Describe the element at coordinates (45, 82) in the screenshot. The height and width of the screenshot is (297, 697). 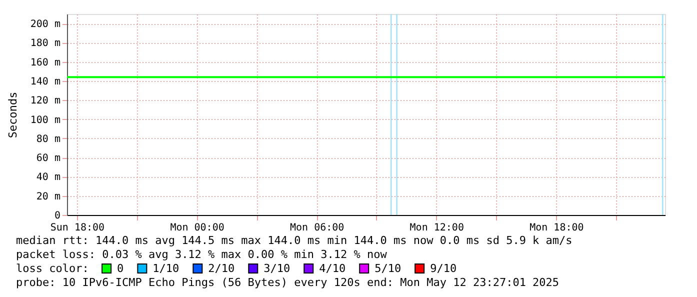
I see `y-tick-label: 140 m` at that location.